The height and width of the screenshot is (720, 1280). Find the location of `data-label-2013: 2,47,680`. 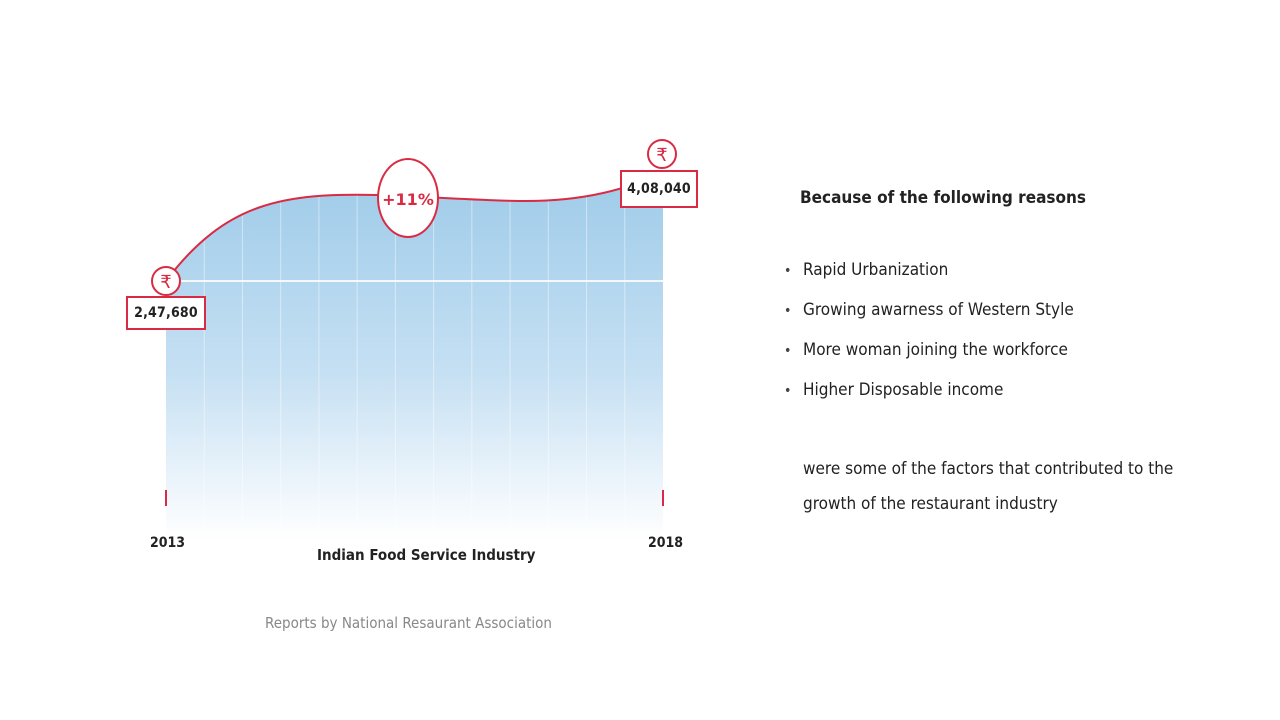

data-label-2013: 2,47,680 is located at coordinates (166, 313).